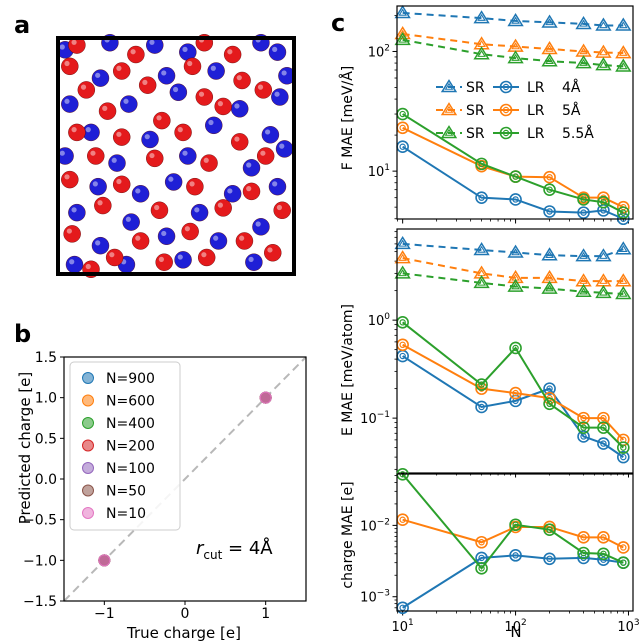  What do you see at coordinates (400, 627) in the screenshot?
I see `x-tick-label-base: 10` at bounding box center [400, 627].